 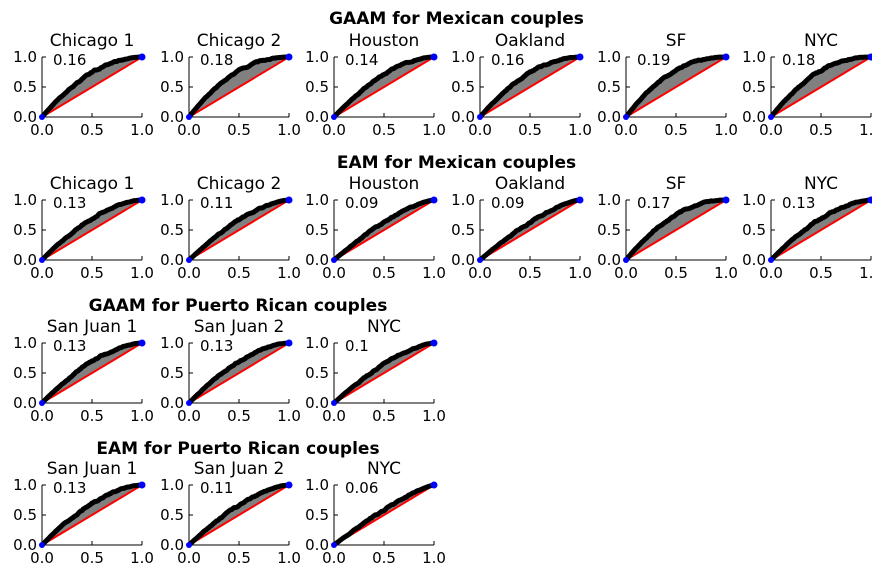 I want to click on gini-value-label: 0.16, so click(x=507, y=60).